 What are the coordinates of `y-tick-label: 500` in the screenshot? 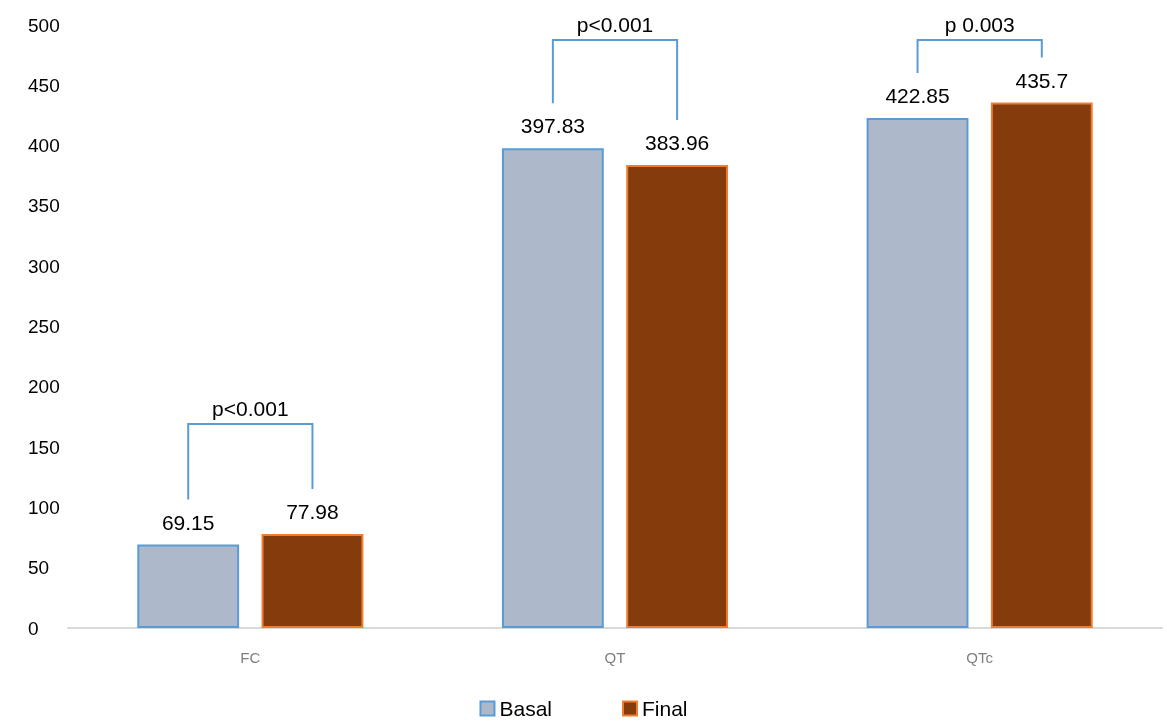 It's located at (44, 25).